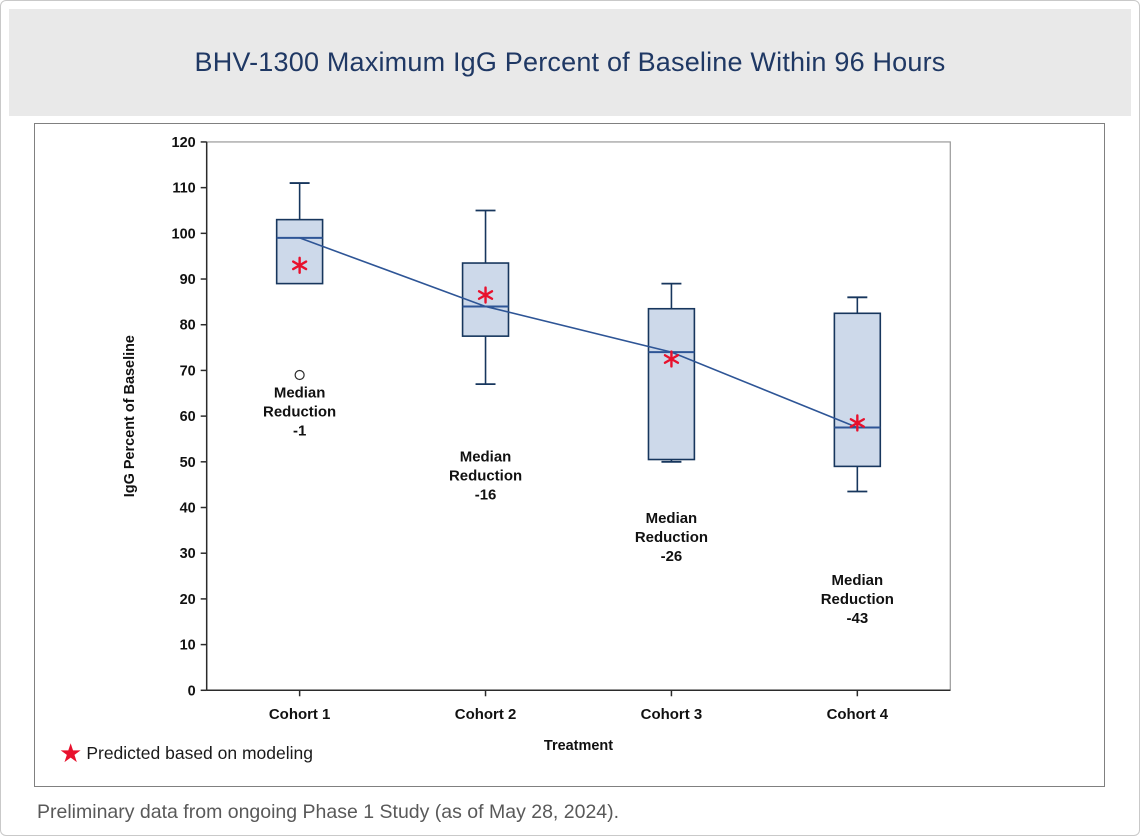 This screenshot has width=1140, height=836. I want to click on svg-text: 20, so click(188, 600).